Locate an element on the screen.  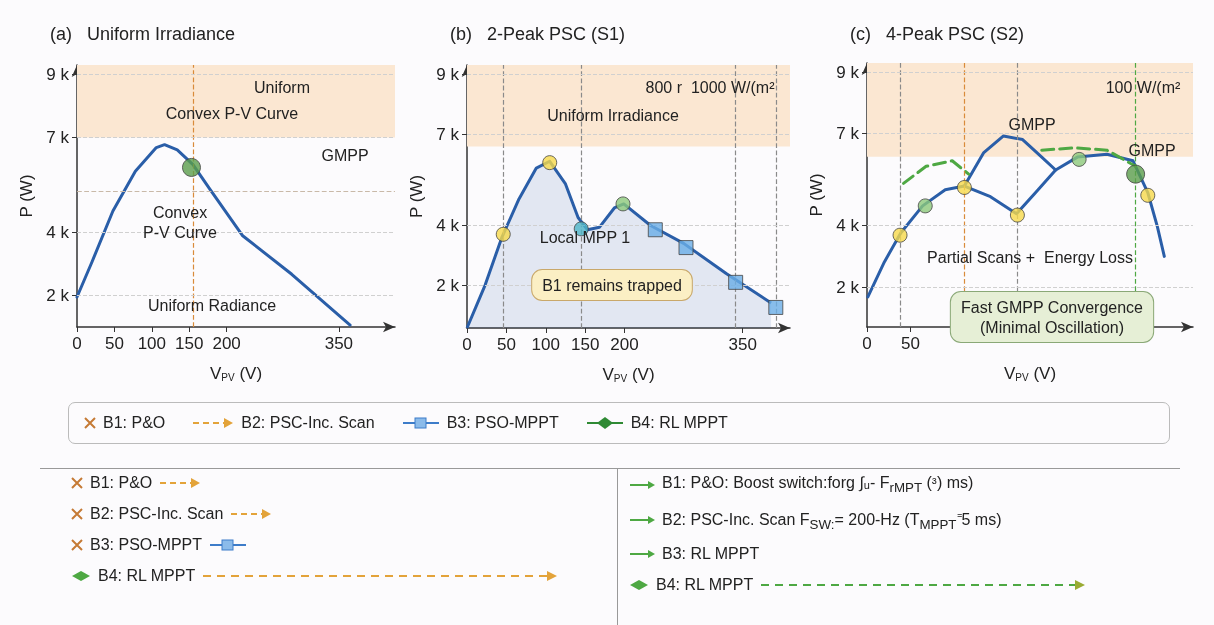
chart-title: (c) 4-Peak PSC (S2) is located at coordinates (937, 34).